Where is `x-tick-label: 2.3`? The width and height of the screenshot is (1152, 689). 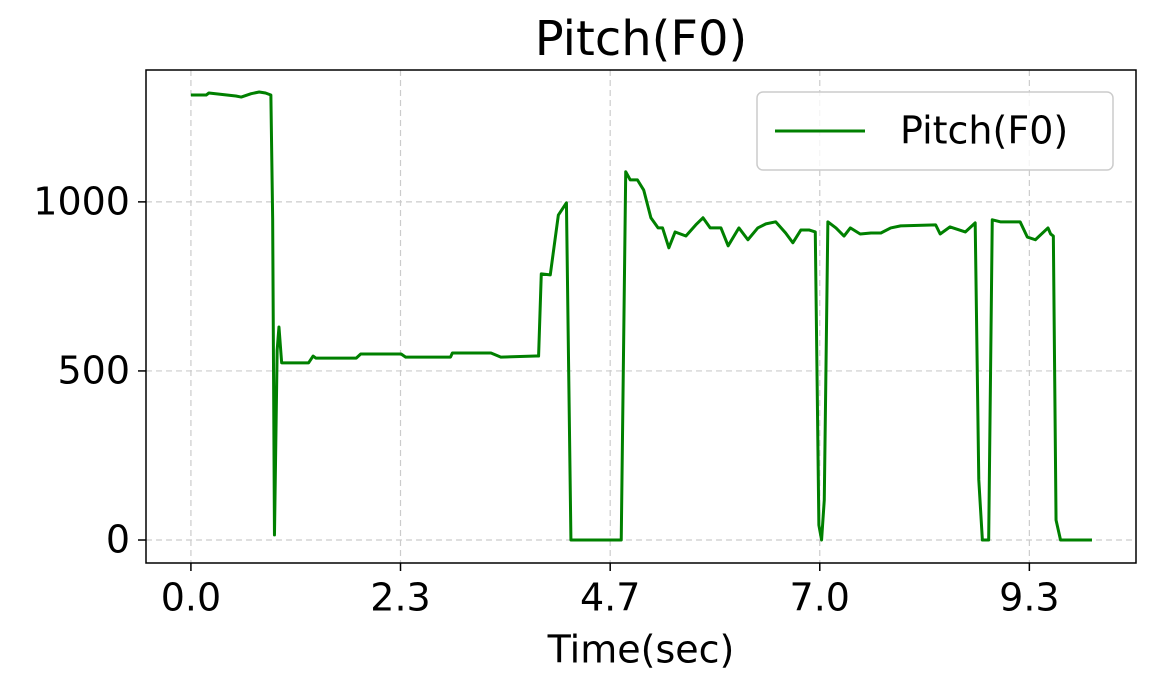
x-tick-label: 2.3 is located at coordinates (400, 598).